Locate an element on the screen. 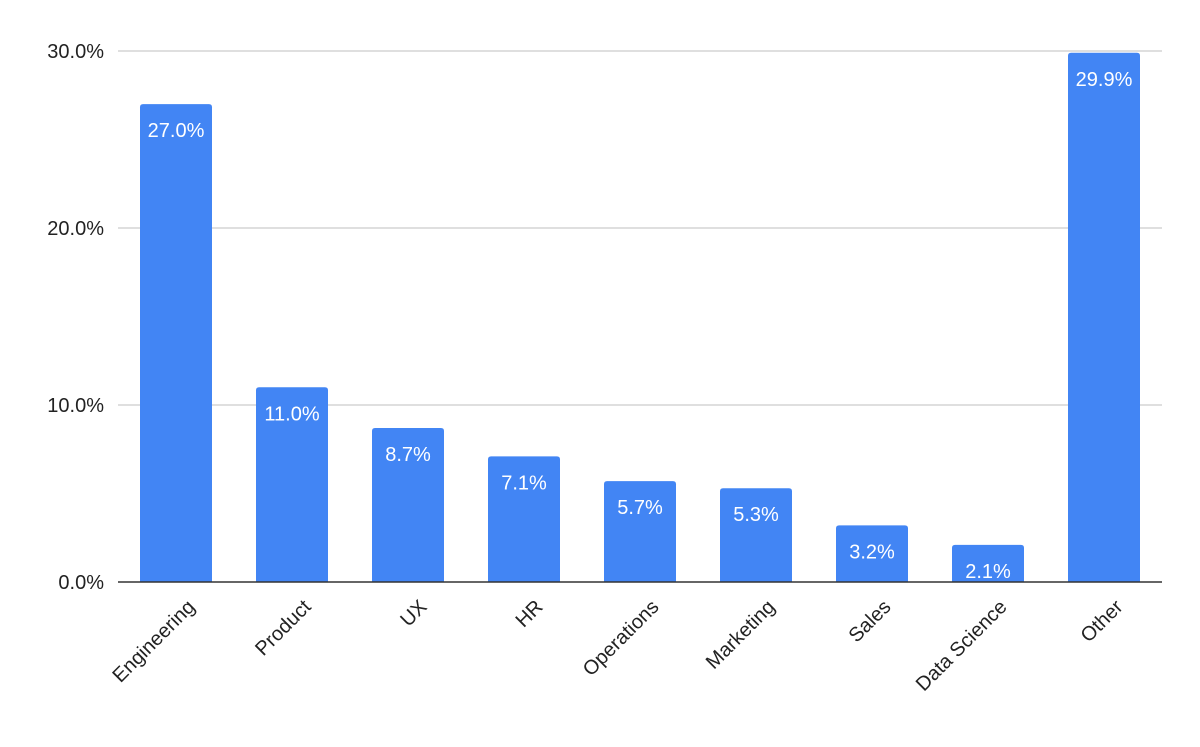 The width and height of the screenshot is (1200, 747). x-tick-label: UX is located at coordinates (413, 613).